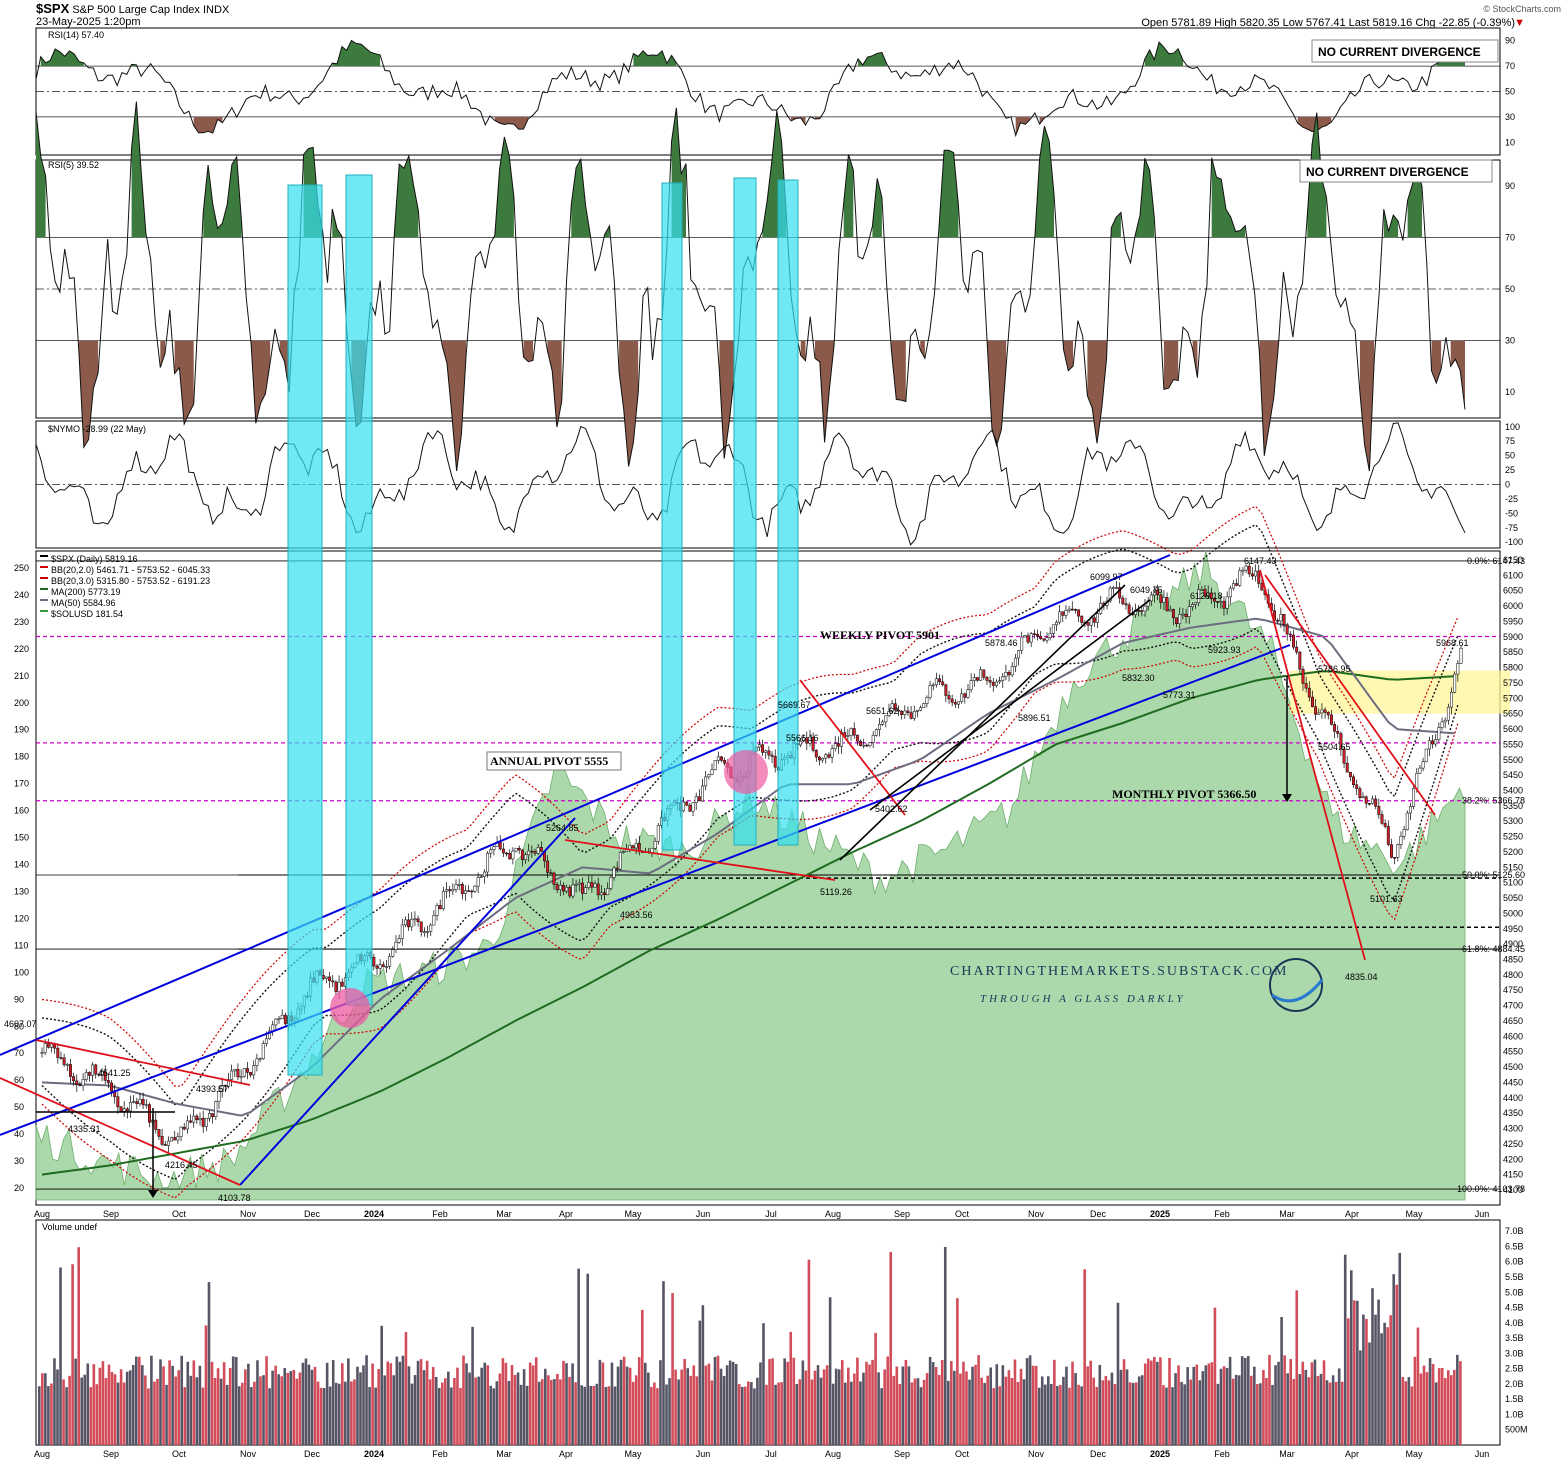 The height and width of the screenshot is (1464, 1565). Describe the element at coordinates (130, 581) in the screenshot. I see `legend-entry: BB(20,3.0) 5315.80 - 5753.52 - 6191.23` at that location.